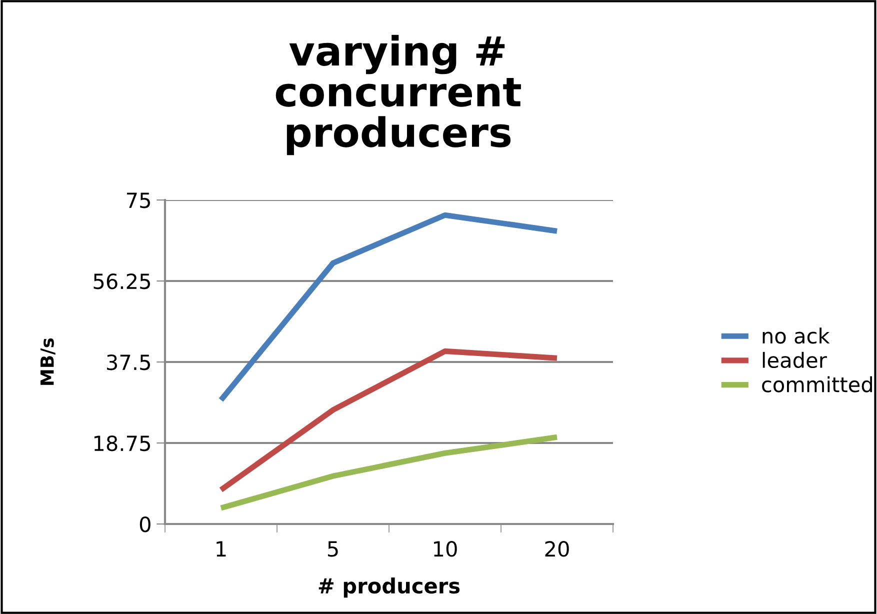  What do you see at coordinates (445, 549) in the screenshot?
I see `x-tick-label: 10` at bounding box center [445, 549].